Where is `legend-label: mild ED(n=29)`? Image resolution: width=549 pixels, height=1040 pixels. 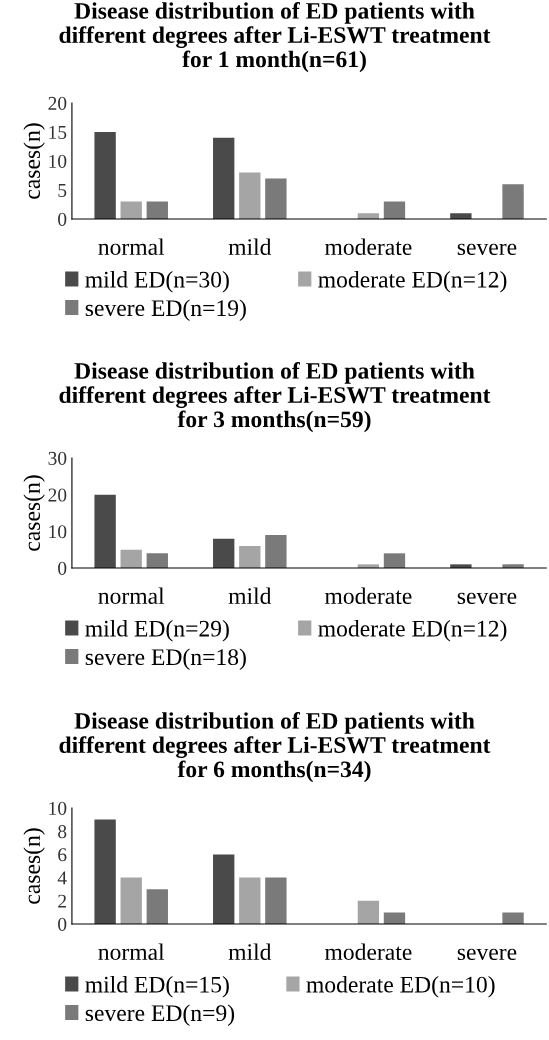 legend-label: mild ED(n=29) is located at coordinates (157, 631).